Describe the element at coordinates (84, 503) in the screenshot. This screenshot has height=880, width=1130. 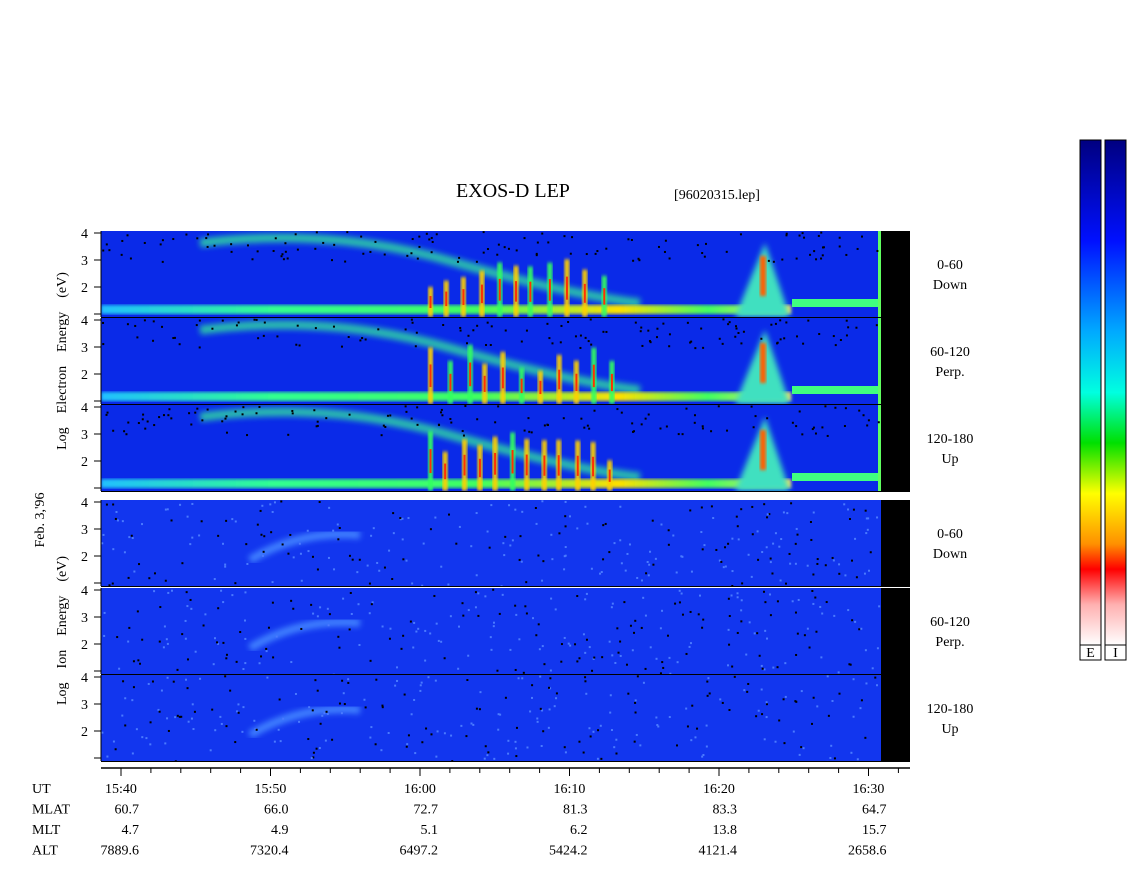
I see `y-tick-label: 4` at that location.